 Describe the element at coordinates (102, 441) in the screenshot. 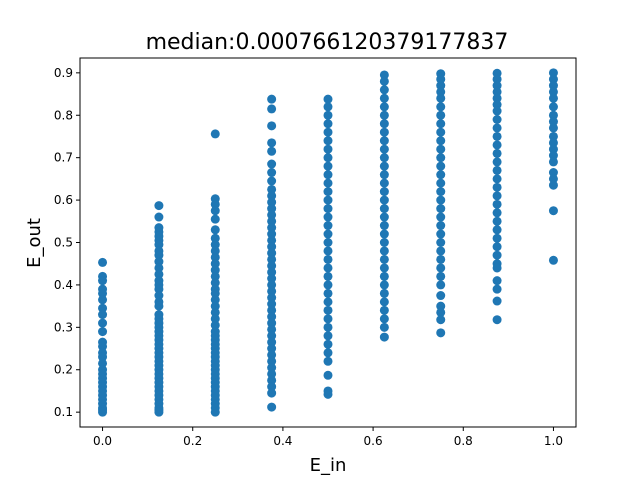

I see `x-tick-label-0: 0.0` at that location.